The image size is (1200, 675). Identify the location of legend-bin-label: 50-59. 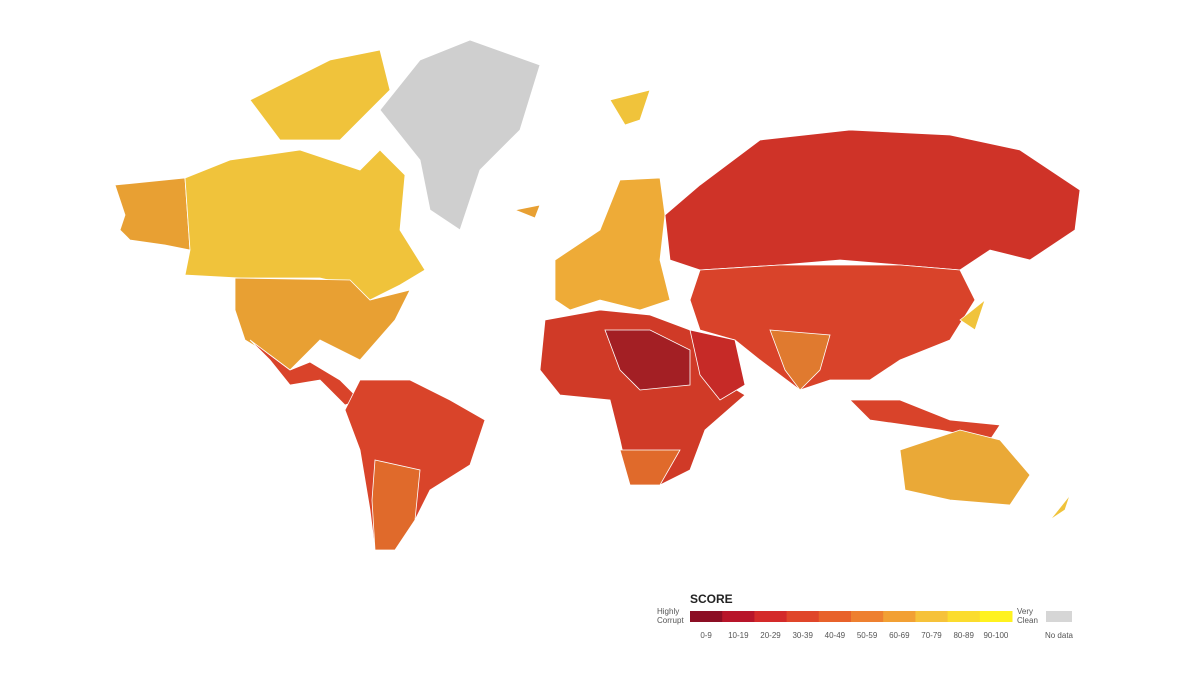
(867, 635).